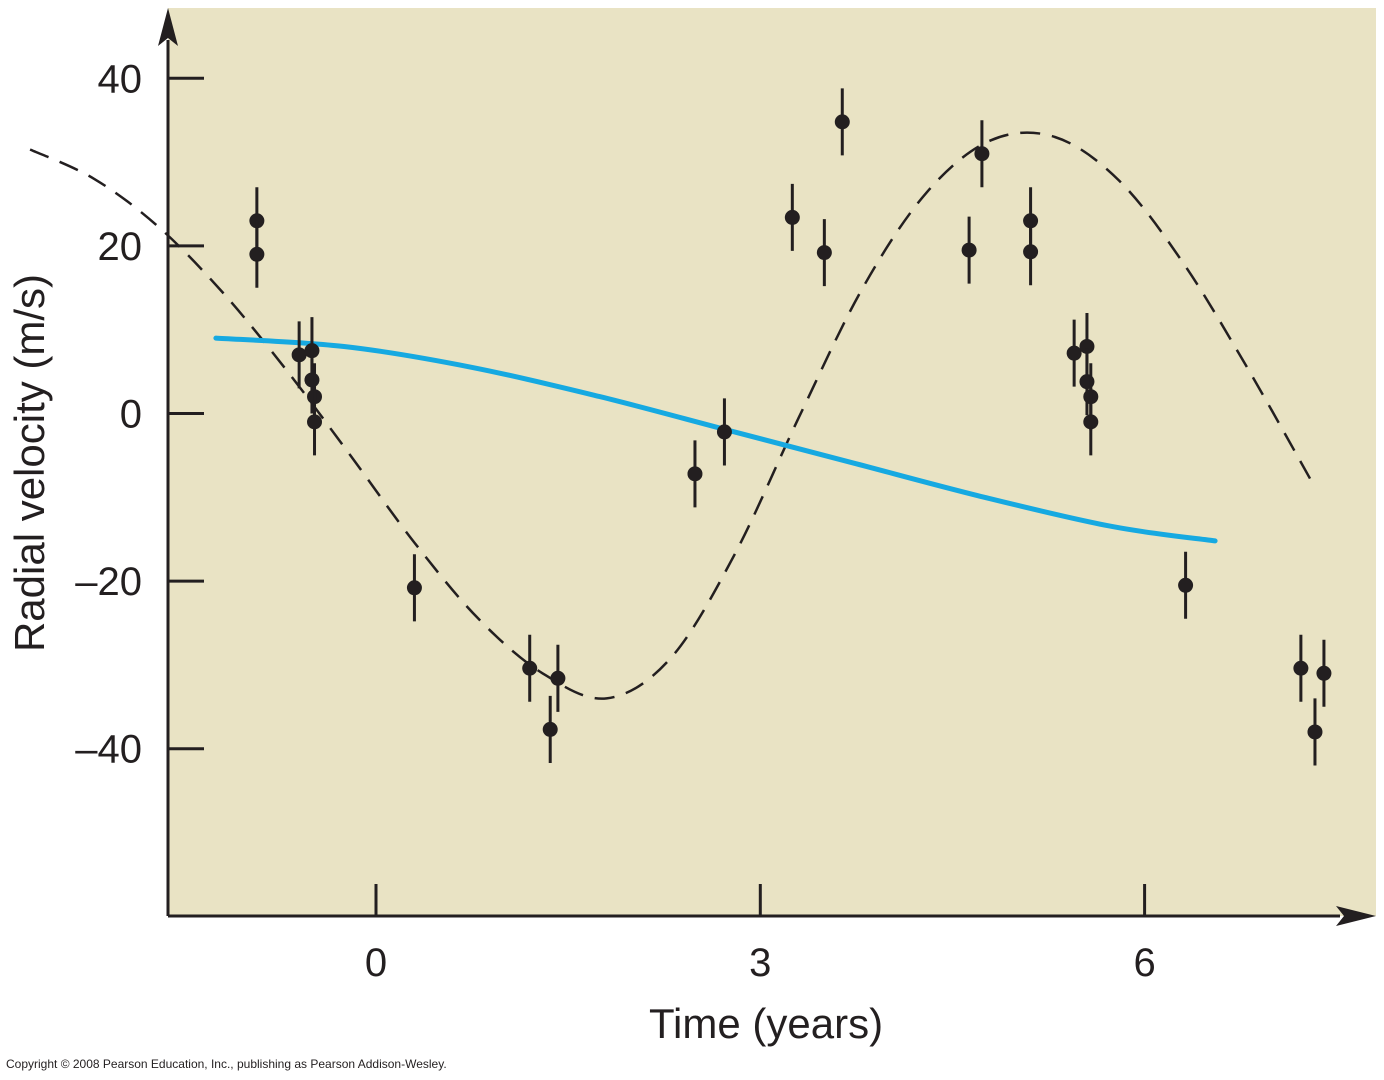 The height and width of the screenshot is (1080, 1384). I want to click on y-tick-label: 20, so click(120, 247).